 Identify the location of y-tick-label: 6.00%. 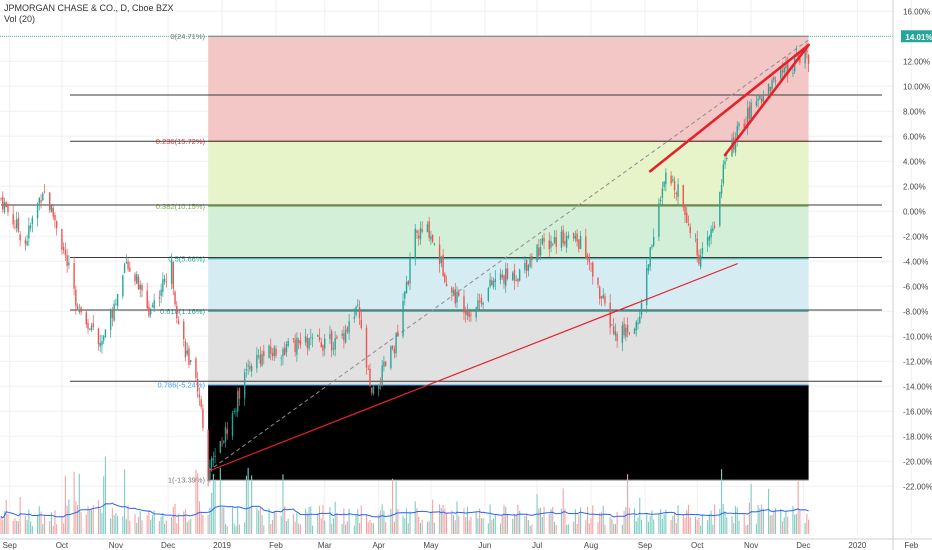
(914, 136).